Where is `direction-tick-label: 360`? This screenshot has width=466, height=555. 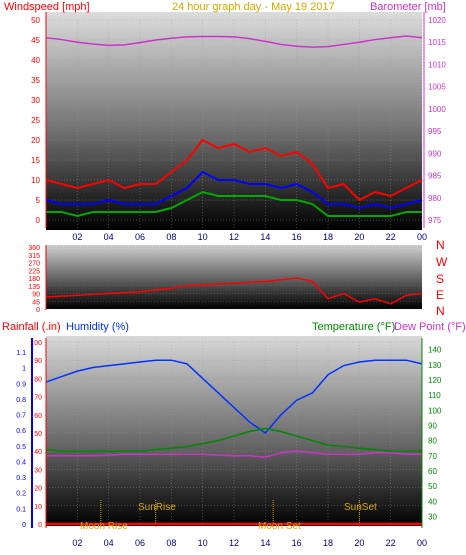
direction-tick-label: 360 is located at coordinates (34, 248).